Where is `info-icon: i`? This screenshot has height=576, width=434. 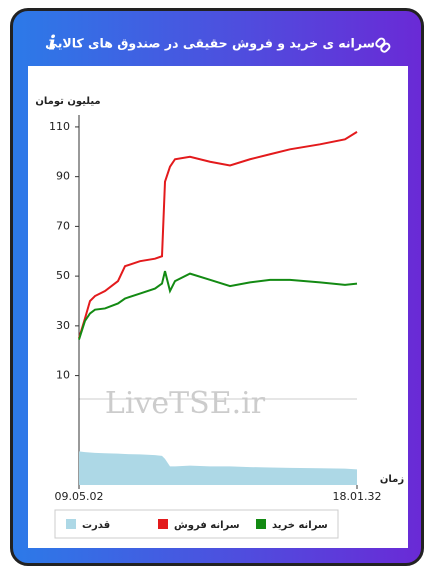
info-icon: i is located at coordinates (52, 43).